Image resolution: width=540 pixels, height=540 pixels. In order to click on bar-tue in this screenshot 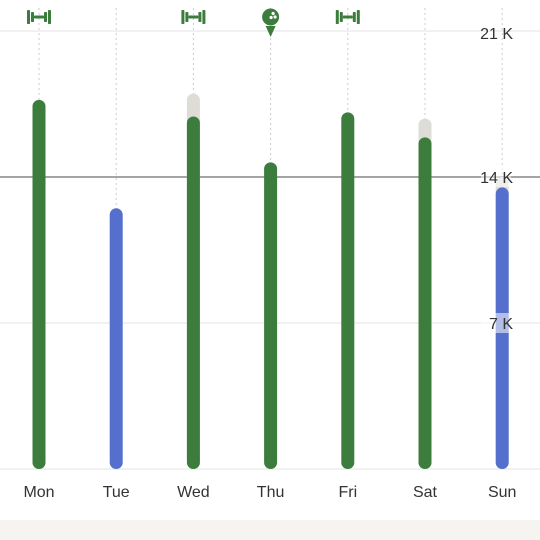, I will do `click(116, 339)`.